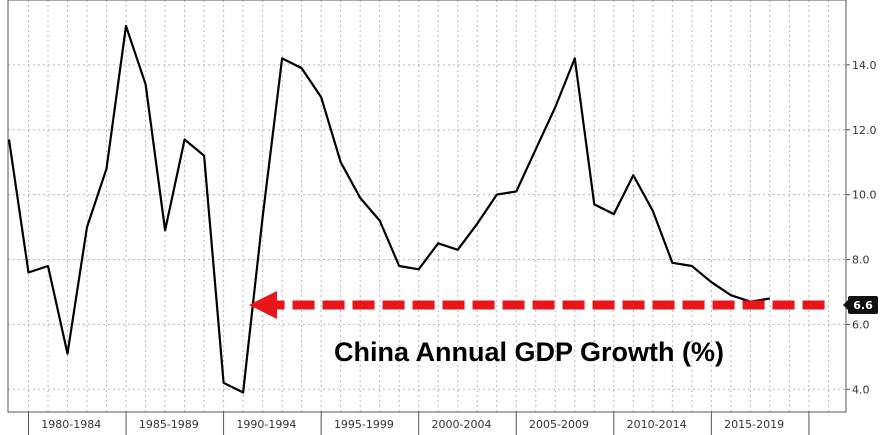 Image resolution: width=890 pixels, height=435 pixels. Describe the element at coordinates (864, 195) in the screenshot. I see `y-tick-label: 10.0` at that location.